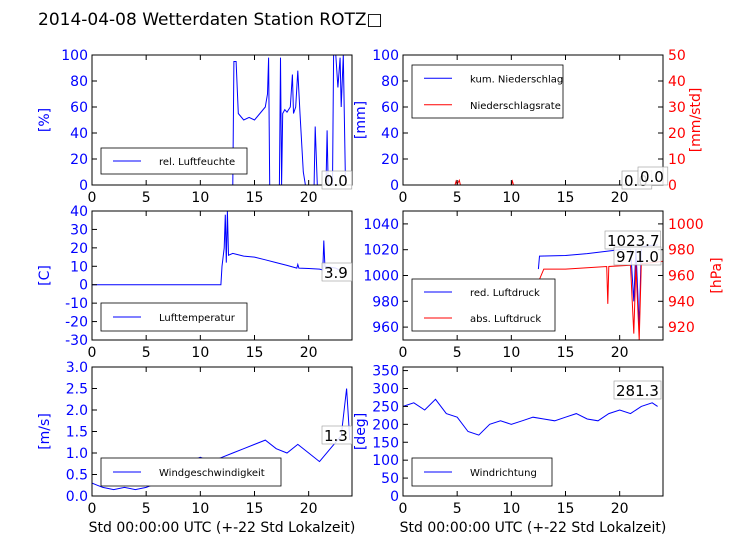 This screenshot has height=552, width=736. What do you see at coordinates (390, 479) in the screenshot?
I see `y-tick-label: 50` at bounding box center [390, 479].